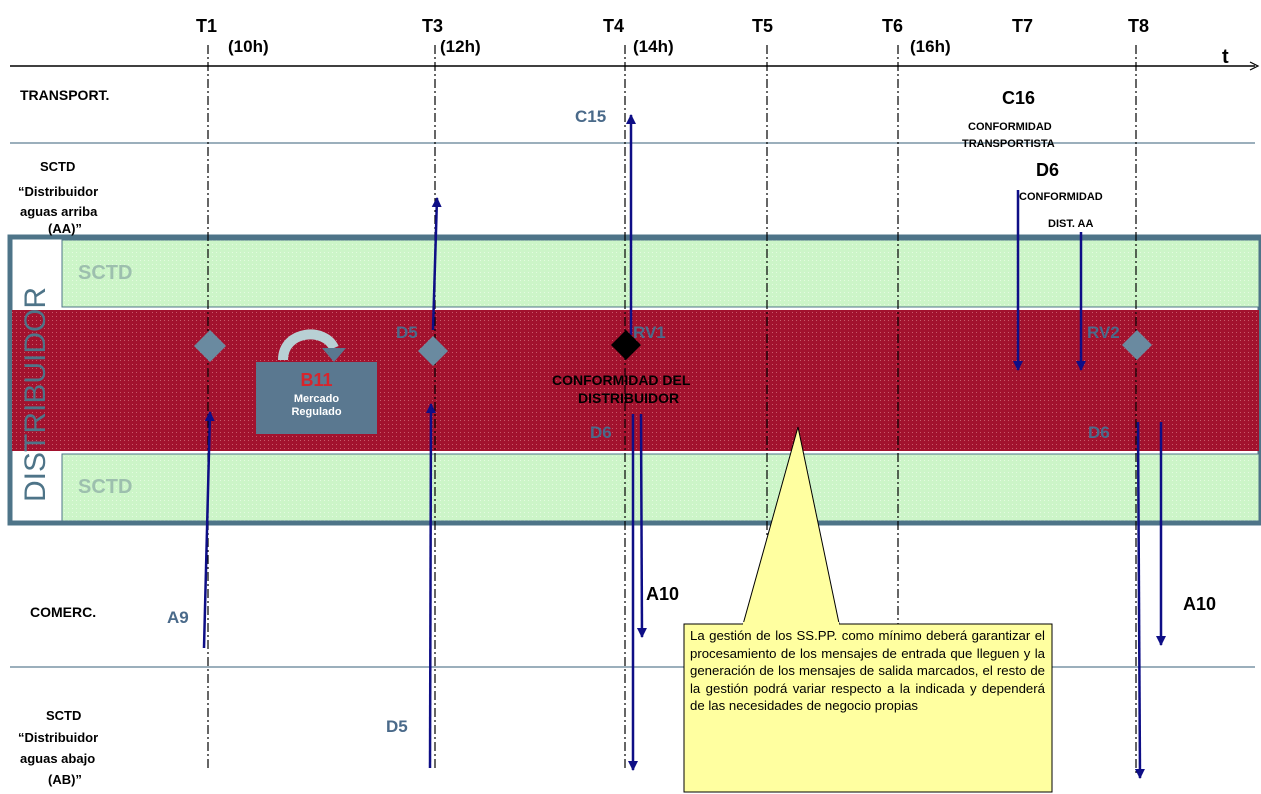  What do you see at coordinates (65, 779) in the screenshot?
I see `downstream-lane-line4: (AB)”` at bounding box center [65, 779].